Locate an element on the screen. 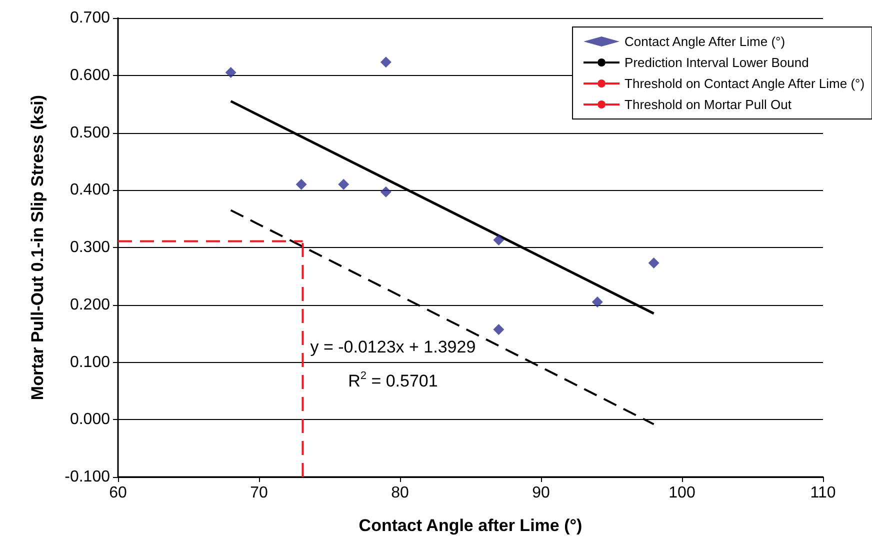 This screenshot has height=550, width=872. y-tick-label: 0.500 is located at coordinates (90, 133).